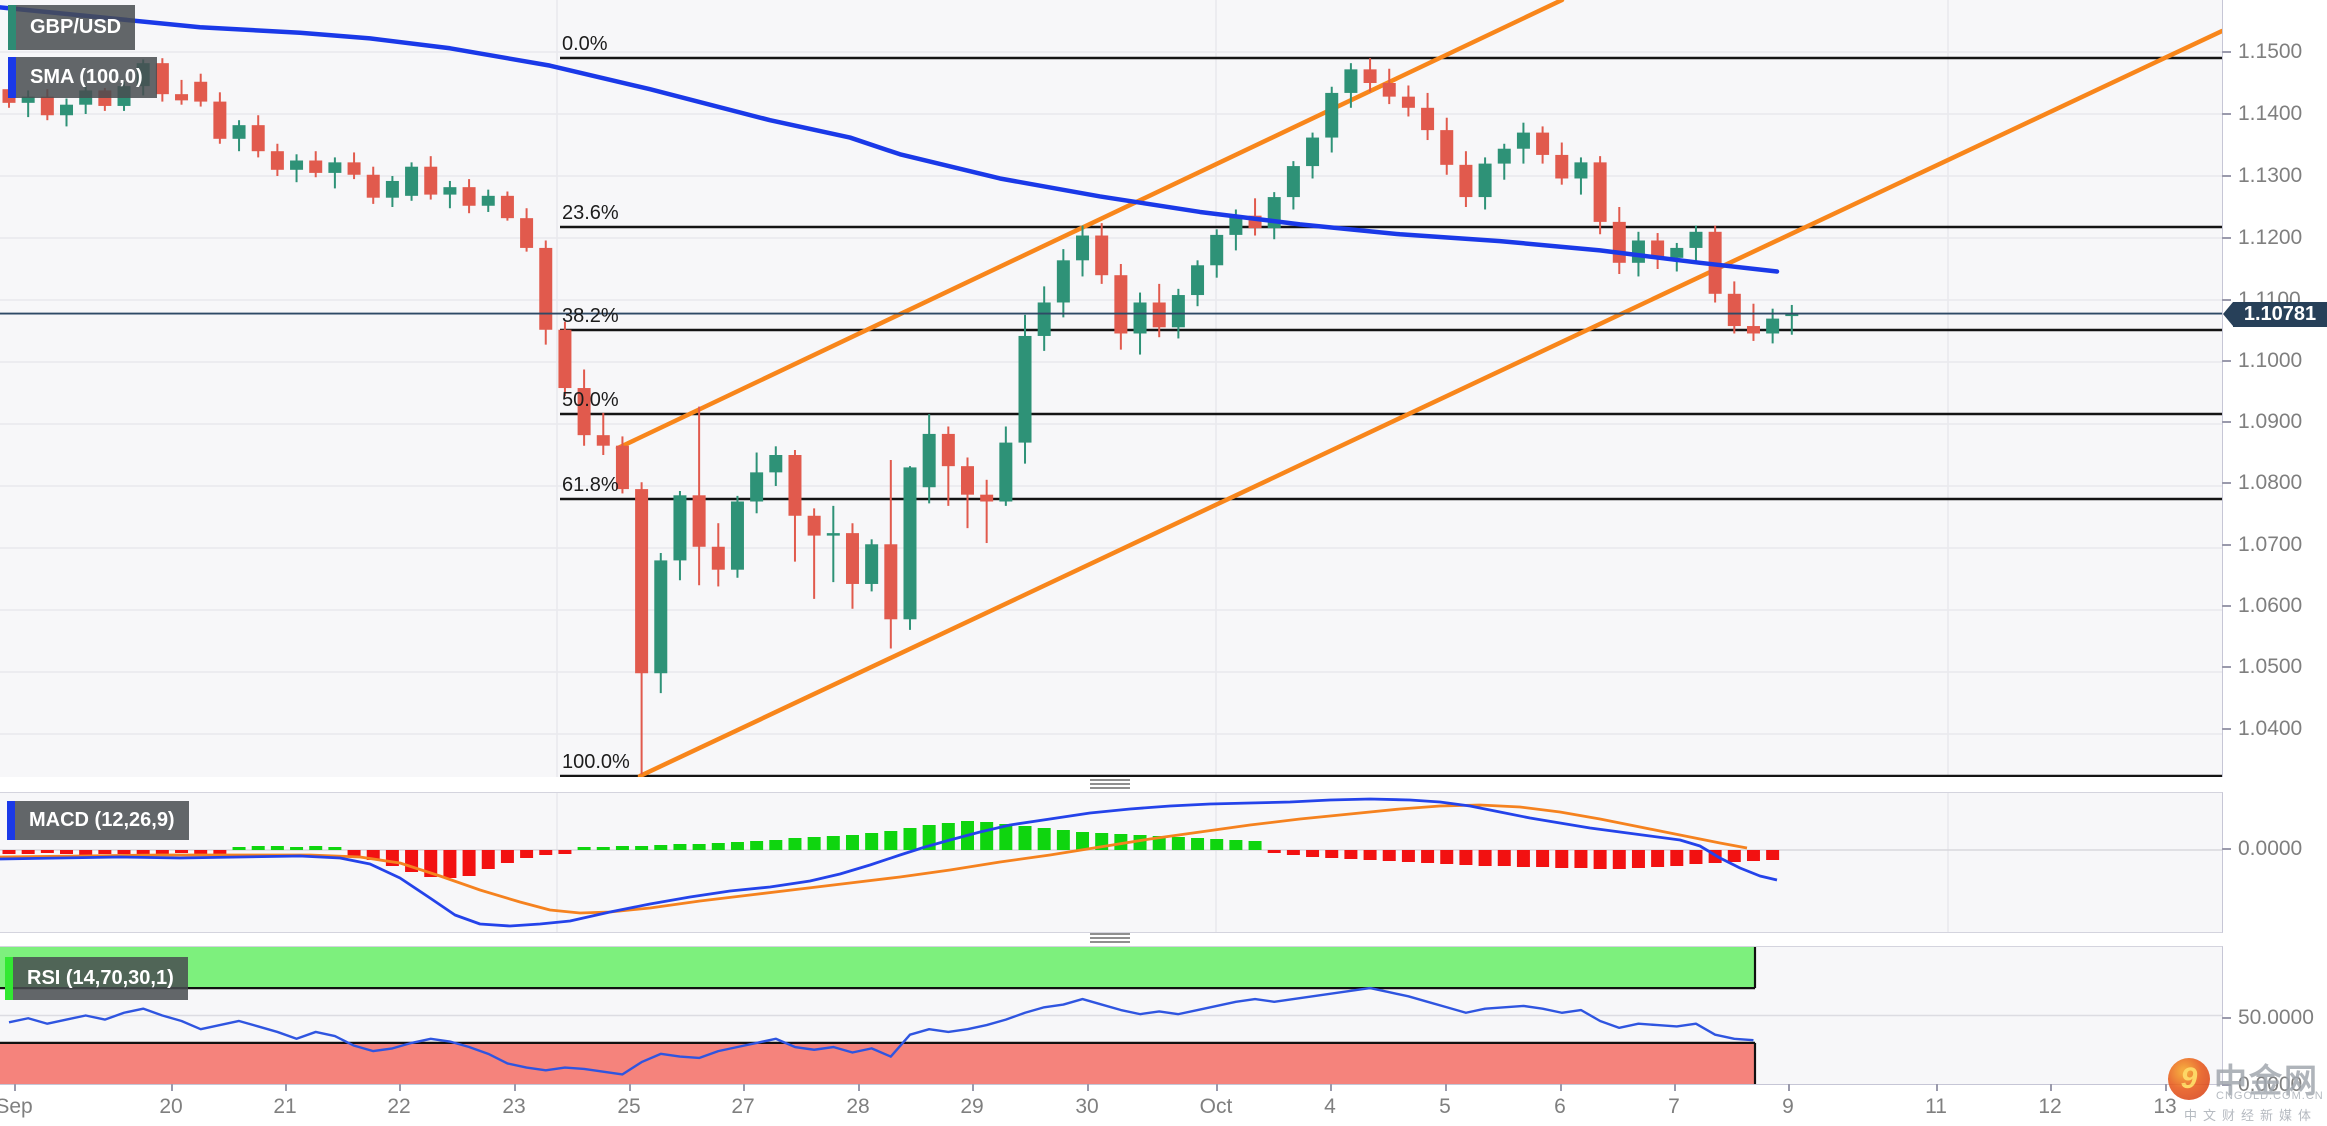  I want to click on time-axis-label: 22, so click(399, 1106).